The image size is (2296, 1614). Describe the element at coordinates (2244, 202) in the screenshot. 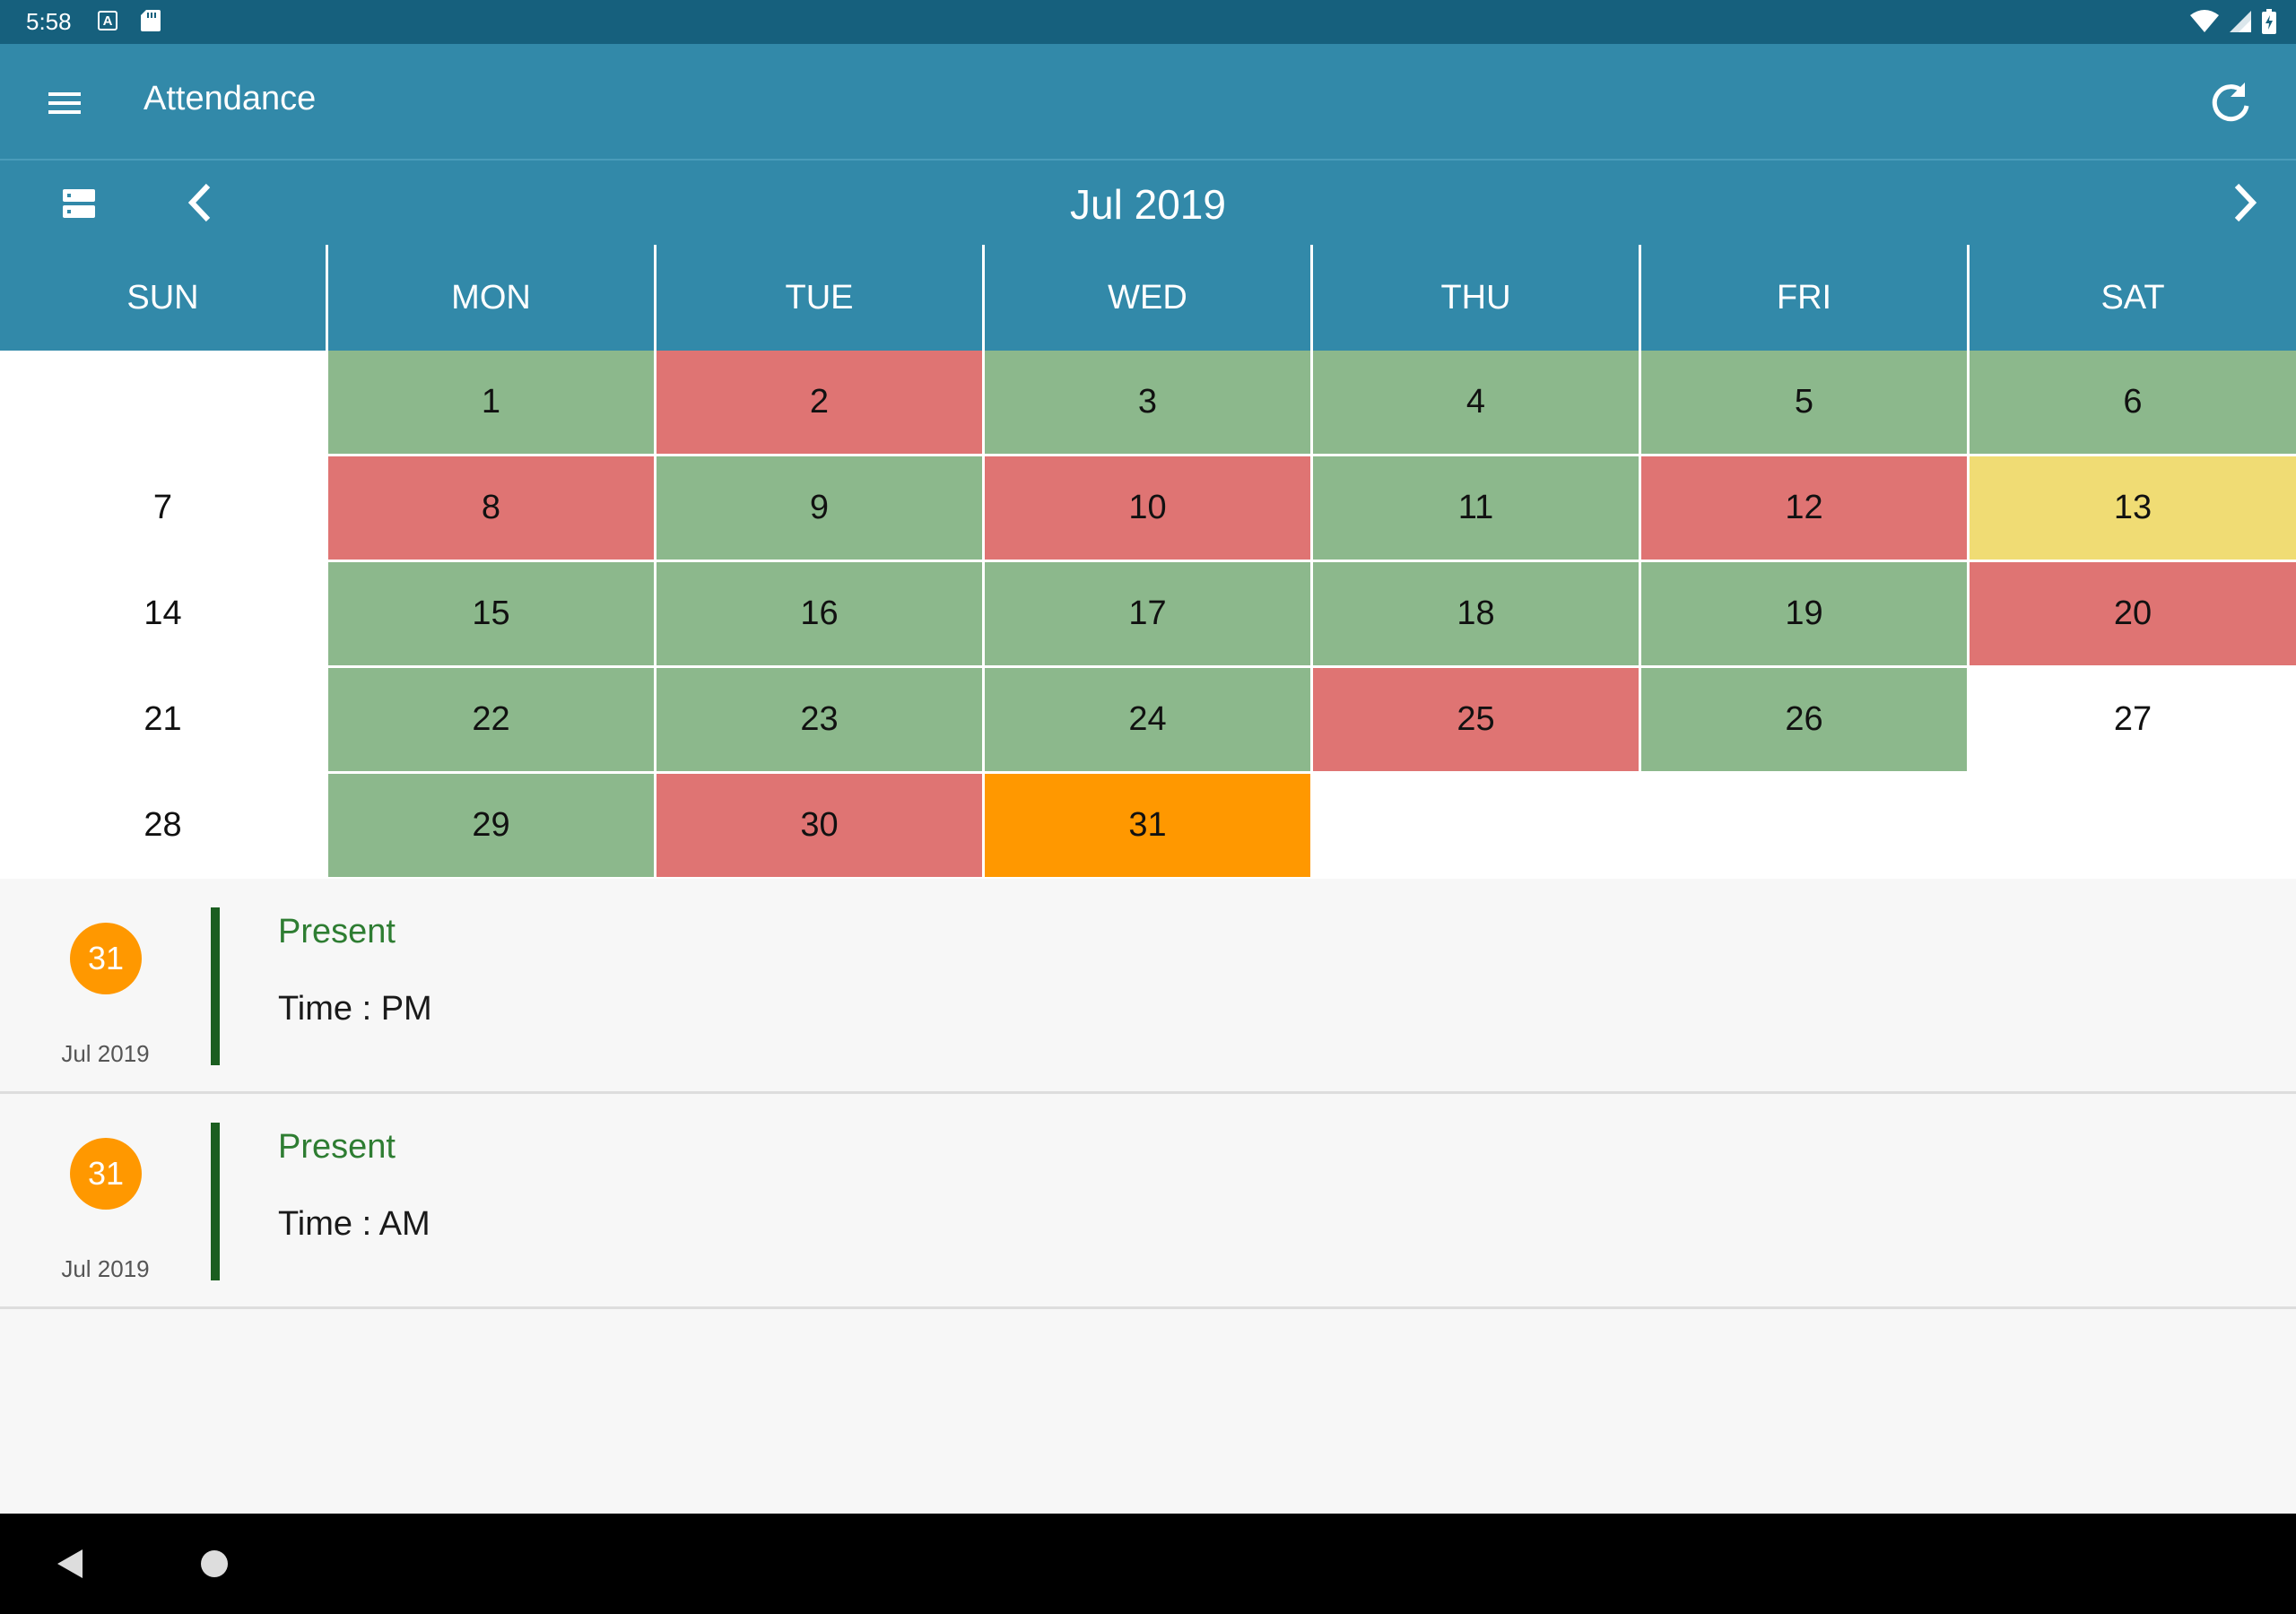

I see `next-month-icon` at that location.